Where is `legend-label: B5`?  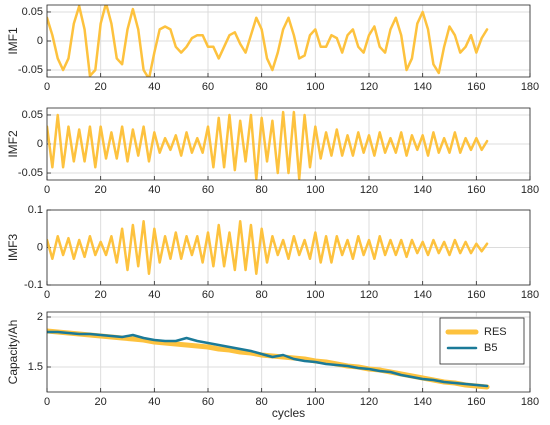 legend-label: B5 is located at coordinates (490, 348).